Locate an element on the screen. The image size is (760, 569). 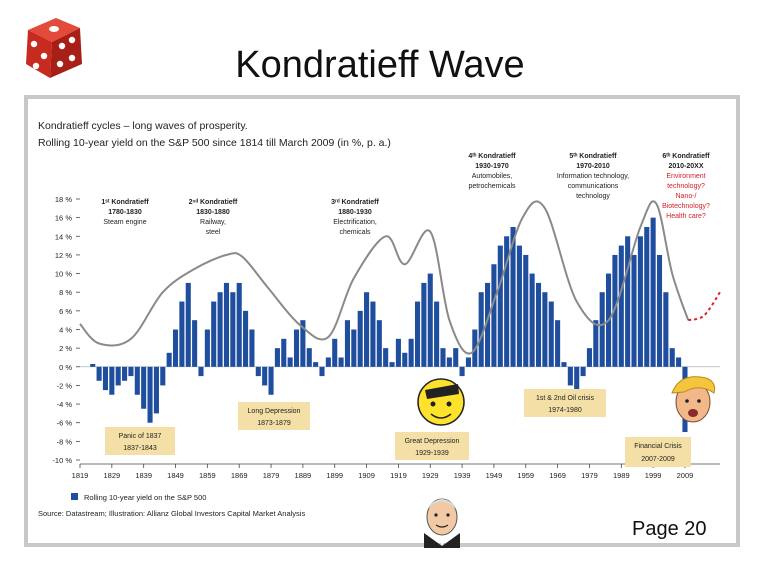
smiley-face-icon is located at coordinates (441, 402).